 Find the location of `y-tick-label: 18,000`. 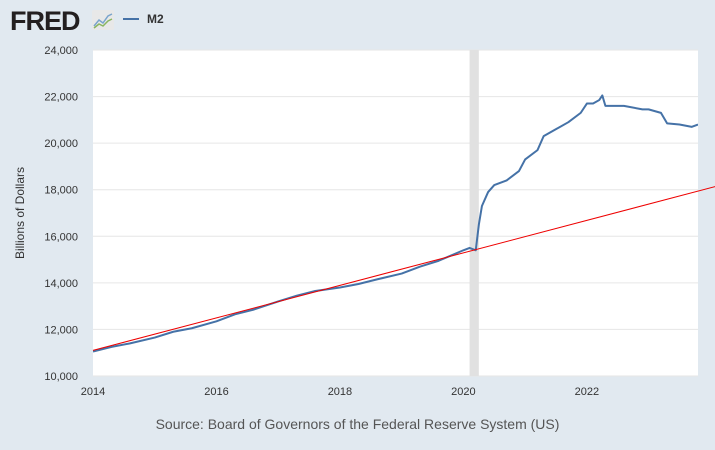

y-tick-label: 18,000 is located at coordinates (61, 191).